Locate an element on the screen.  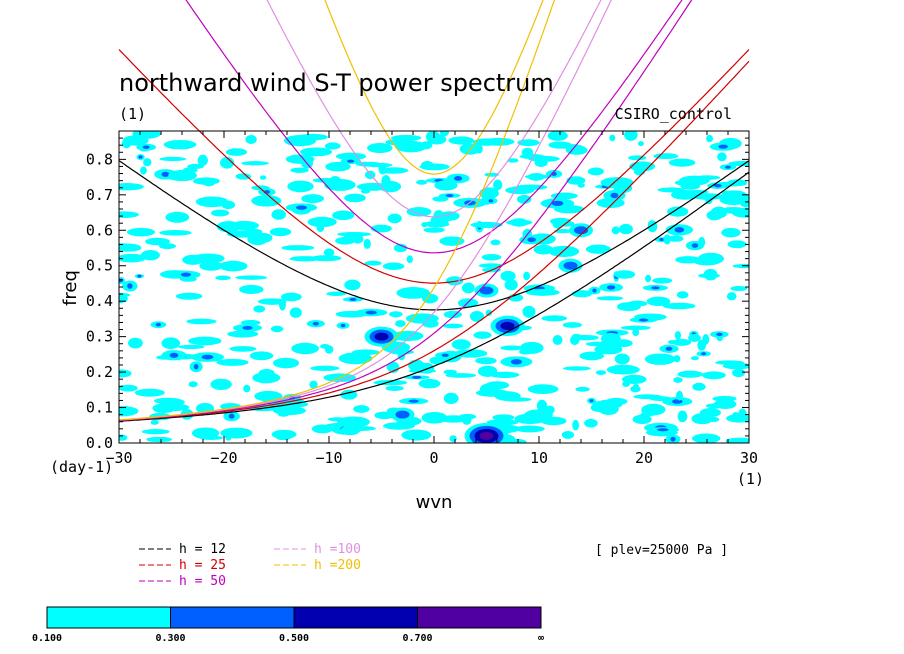
x-tick-label: −30 is located at coordinates (118, 458).